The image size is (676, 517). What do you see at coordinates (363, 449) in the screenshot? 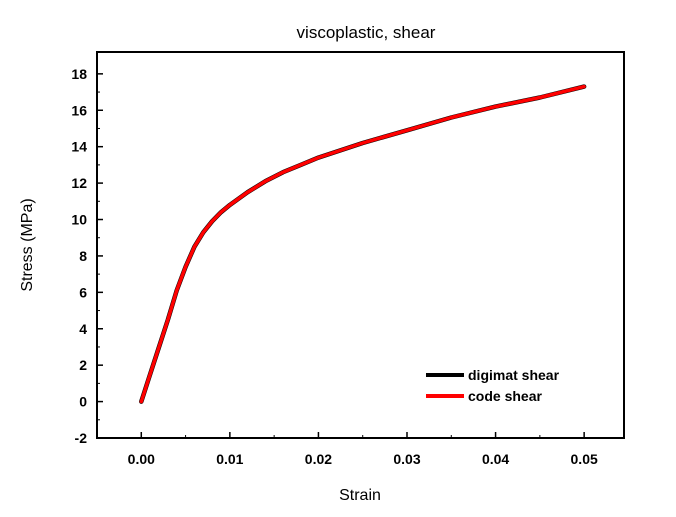
I see `x-axis-ticks: 0.00 0.01 0.02 0.03 0.04 0.05` at bounding box center [363, 449].